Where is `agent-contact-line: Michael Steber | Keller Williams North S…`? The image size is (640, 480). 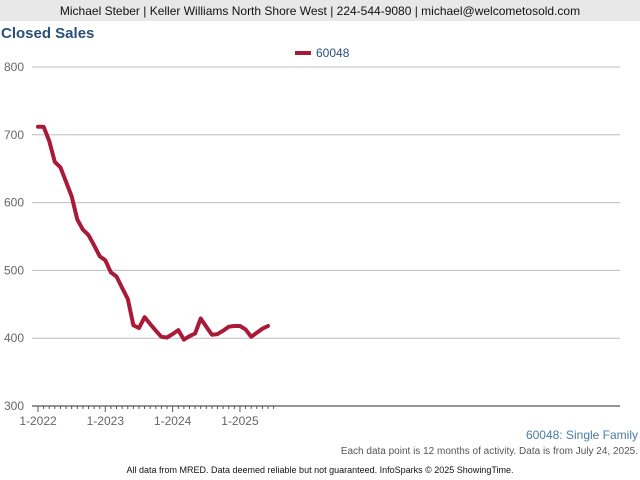 agent-contact-line: Michael Steber | Keller Williams North S… is located at coordinates (320, 10).